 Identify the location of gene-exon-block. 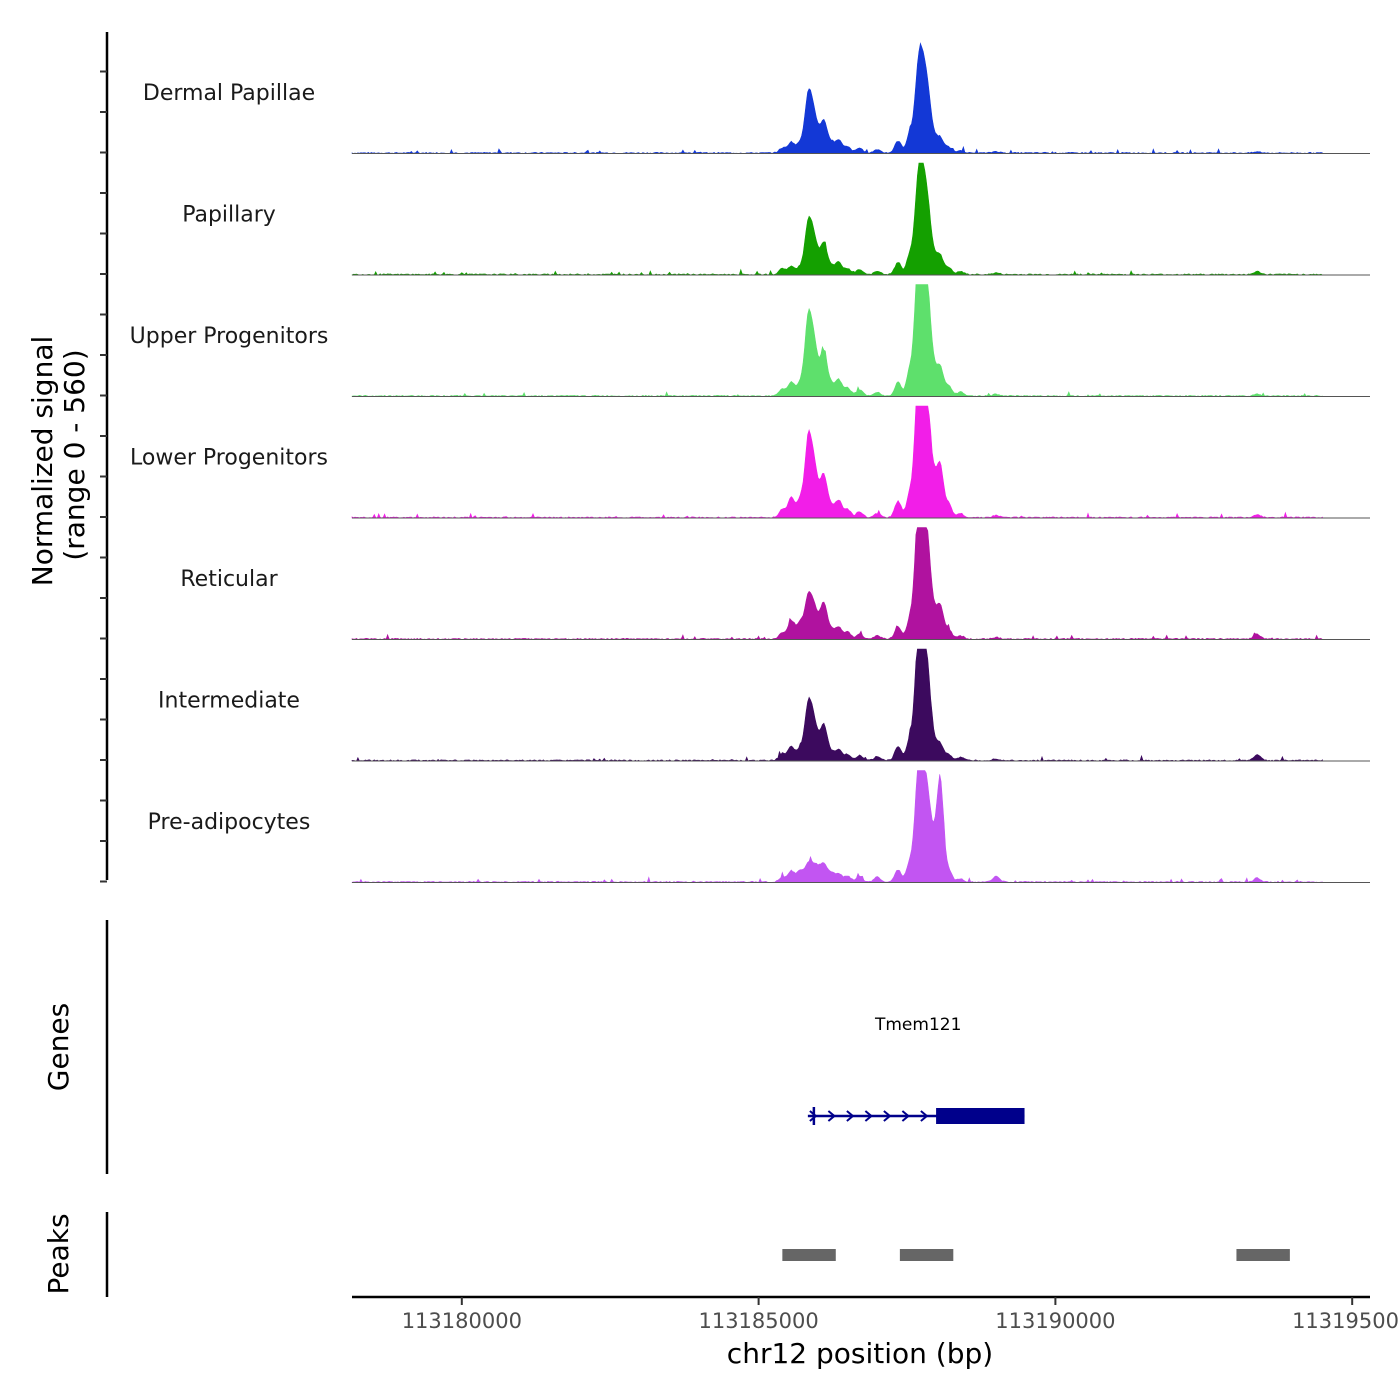
(980, 1116).